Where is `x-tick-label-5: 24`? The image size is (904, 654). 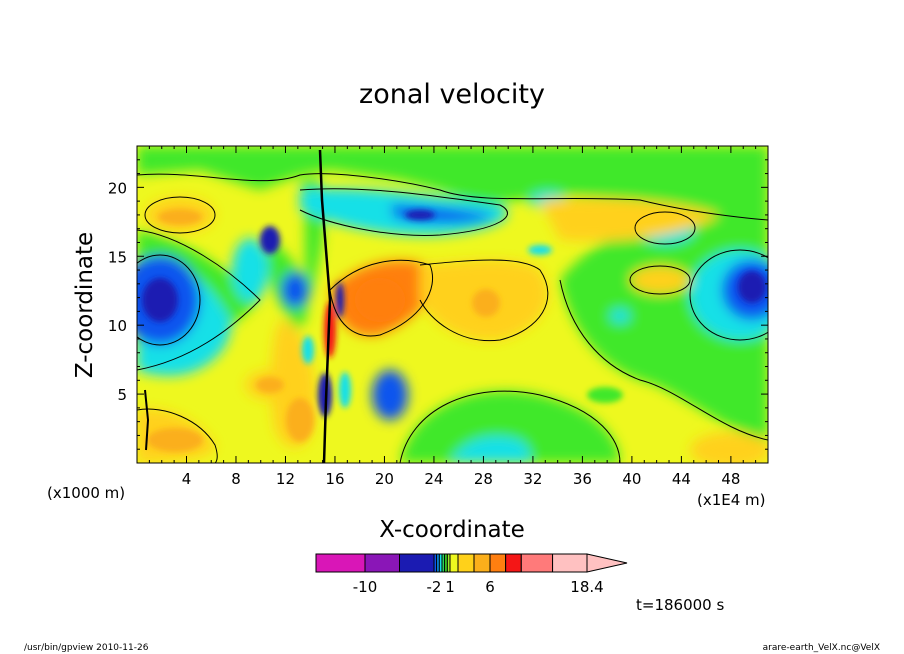 x-tick-label-5: 24 is located at coordinates (433, 479).